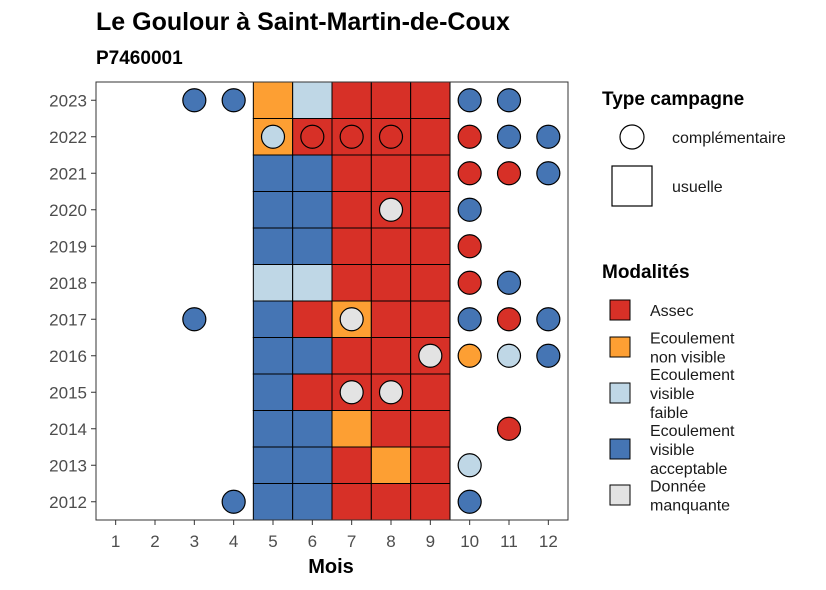 The image size is (826, 590). I want to click on legend-modalites-title: Modalités, so click(646, 272).